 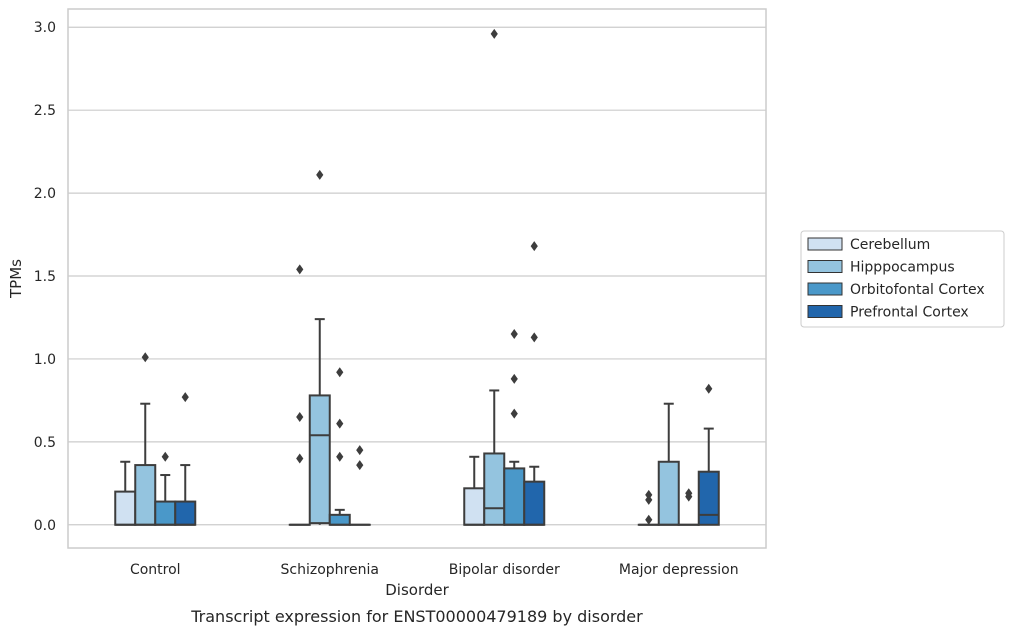 What do you see at coordinates (155, 570) in the screenshot?
I see `x-tick-label: Control` at bounding box center [155, 570].